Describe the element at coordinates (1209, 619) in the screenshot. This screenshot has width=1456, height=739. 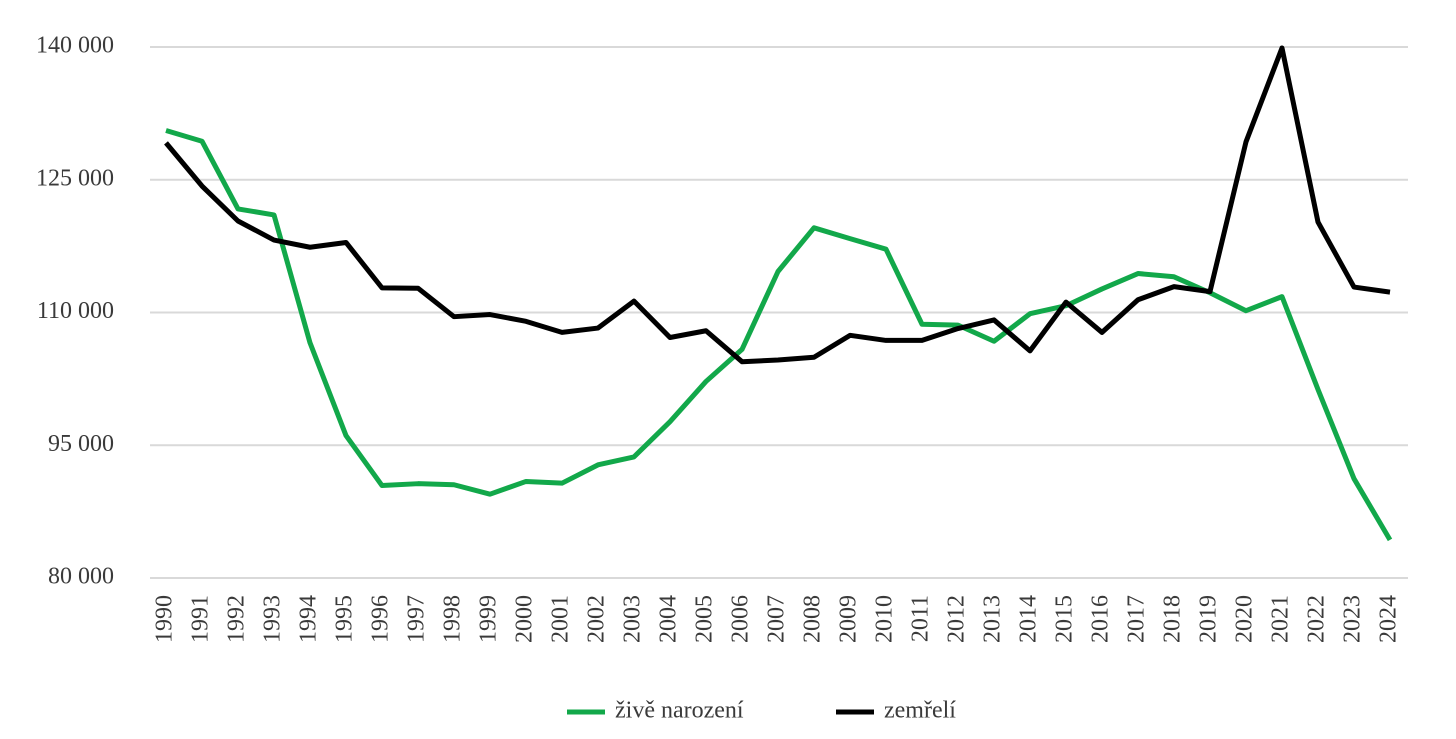
I see `x-tick-label: 2019` at that location.